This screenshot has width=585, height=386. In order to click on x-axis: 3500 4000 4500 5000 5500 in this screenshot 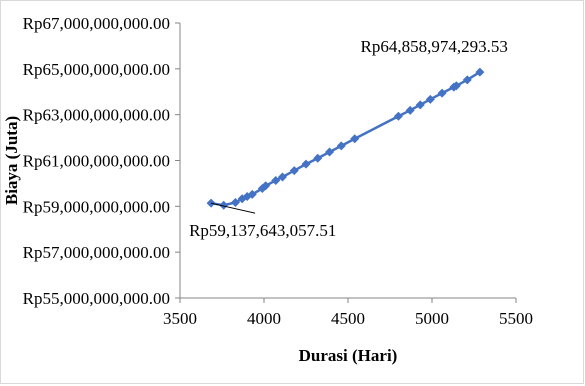, I will do `click(348, 312)`.